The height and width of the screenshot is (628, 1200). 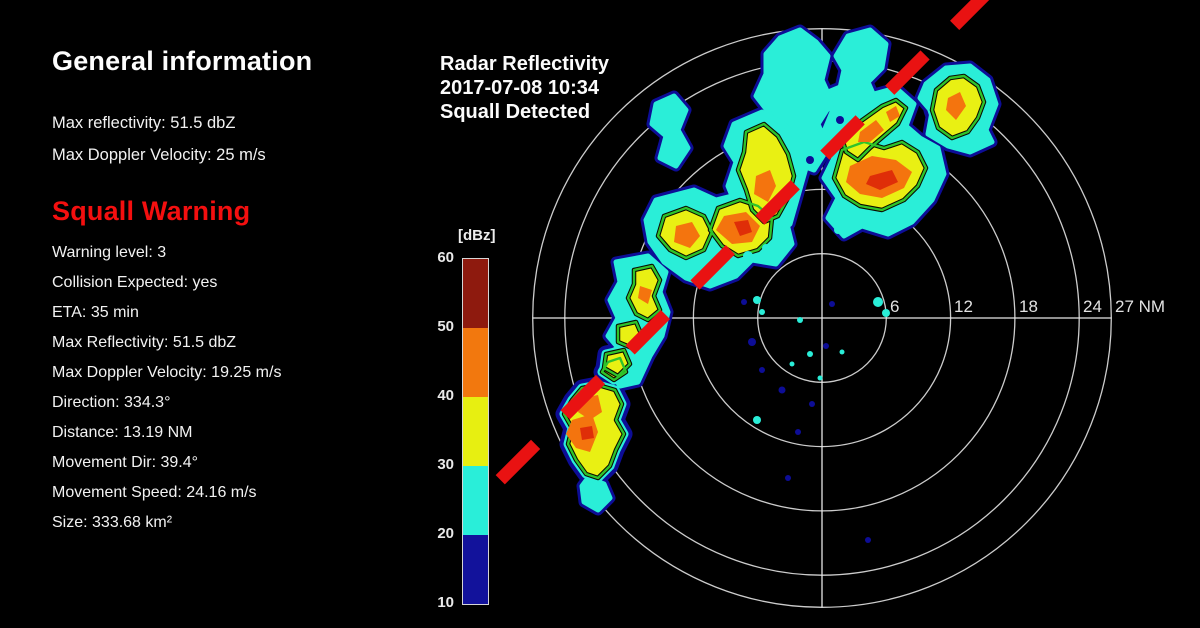 I want to click on squall-warning-title: Squall Warning, so click(x=151, y=211).